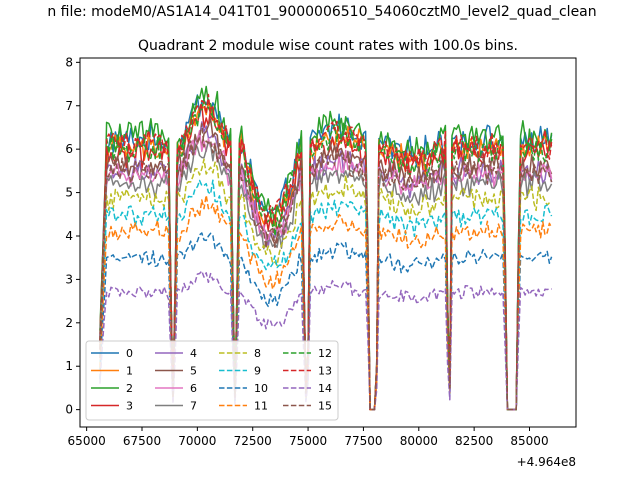 The height and width of the screenshot is (480, 640). Describe the element at coordinates (129, 388) in the screenshot. I see `legend-label-2: 2` at that location.